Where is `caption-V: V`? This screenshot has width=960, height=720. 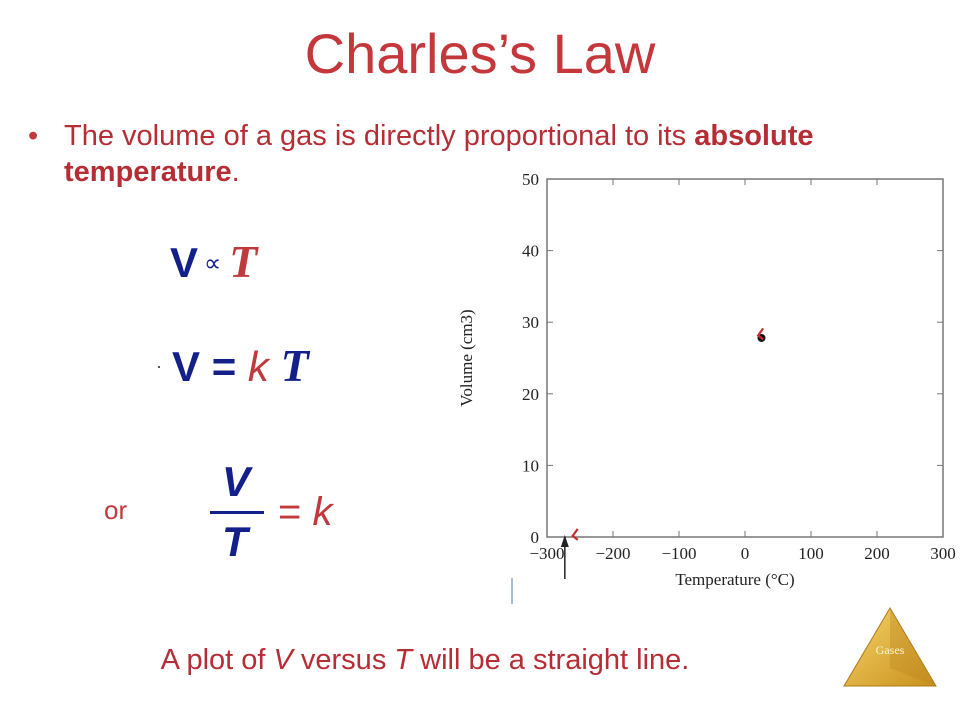 caption-V: V is located at coordinates (283, 660).